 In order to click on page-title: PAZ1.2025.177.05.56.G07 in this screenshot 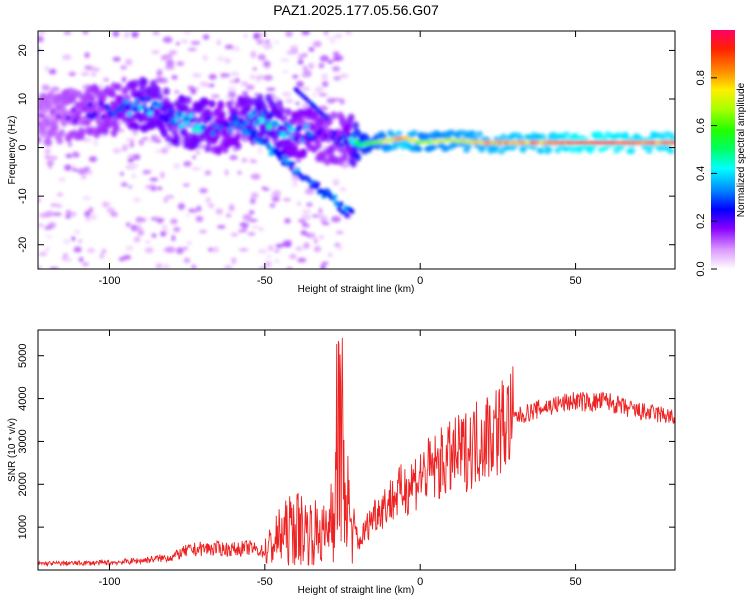, I will do `click(356, 10)`.